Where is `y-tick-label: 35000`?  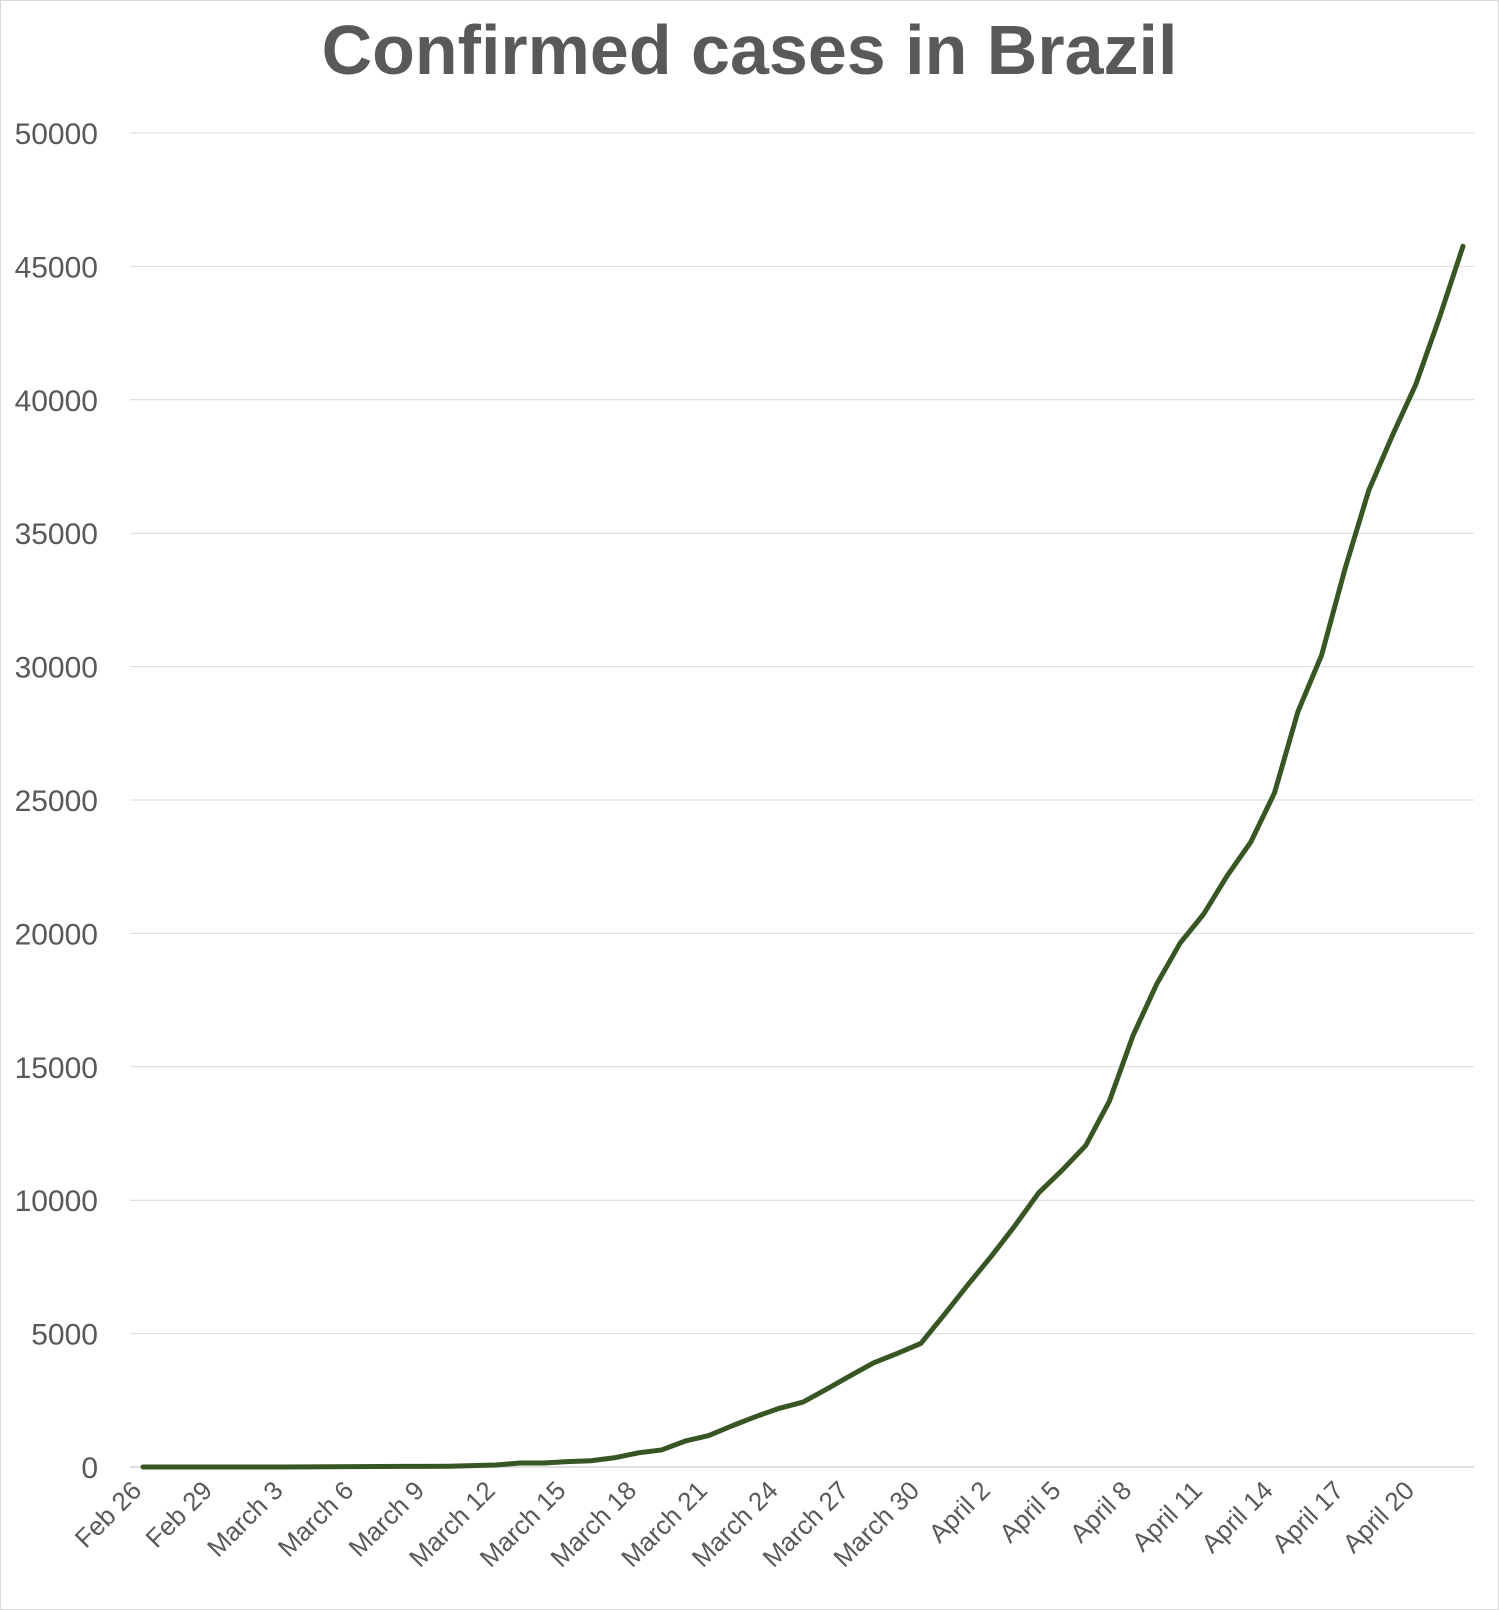 y-tick-label: 35000 is located at coordinates (56, 534).